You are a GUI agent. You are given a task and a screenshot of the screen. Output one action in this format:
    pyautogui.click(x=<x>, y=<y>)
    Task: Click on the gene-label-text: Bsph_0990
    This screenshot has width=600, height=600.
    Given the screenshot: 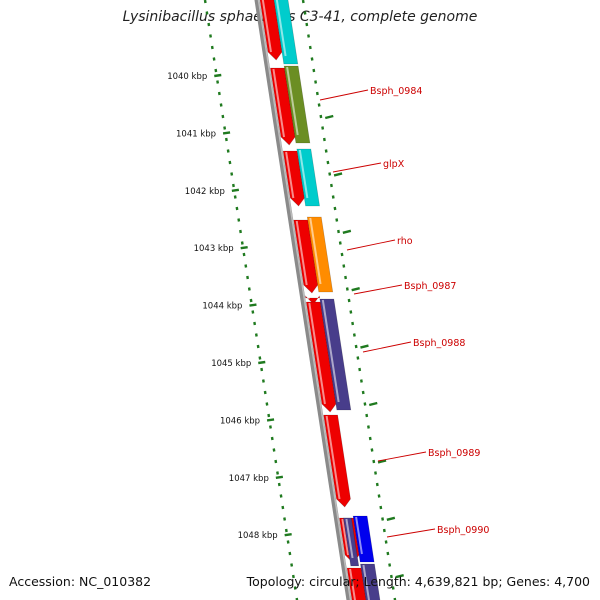 What is the action you would take?
    pyautogui.click(x=463, y=530)
    